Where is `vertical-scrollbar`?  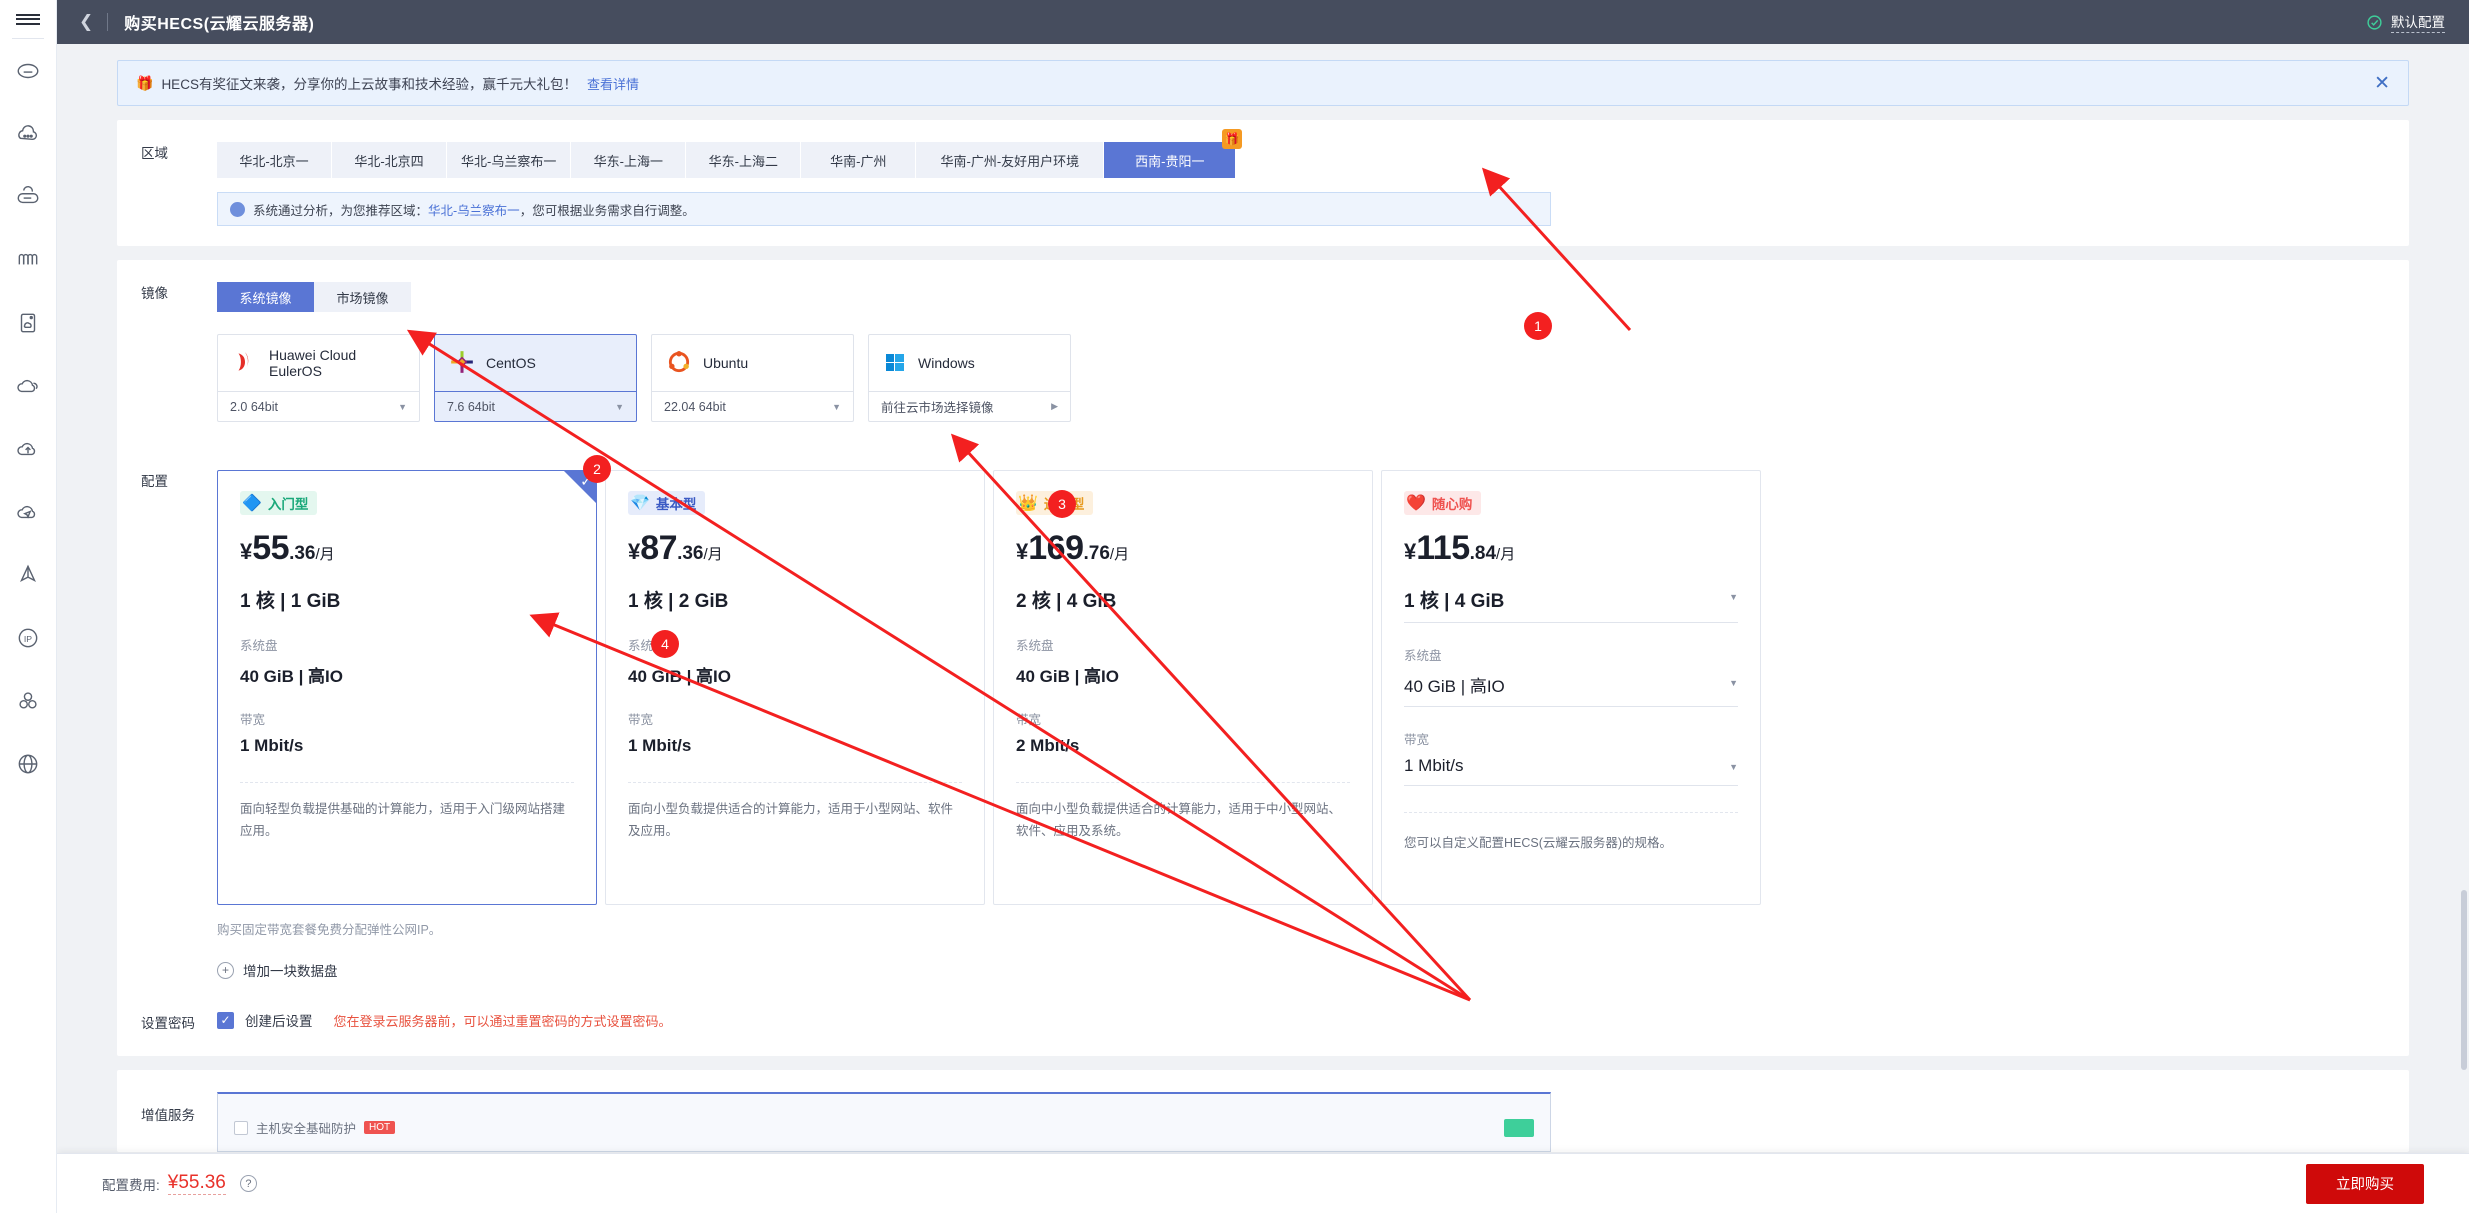 vertical-scrollbar is located at coordinates (2464, 980).